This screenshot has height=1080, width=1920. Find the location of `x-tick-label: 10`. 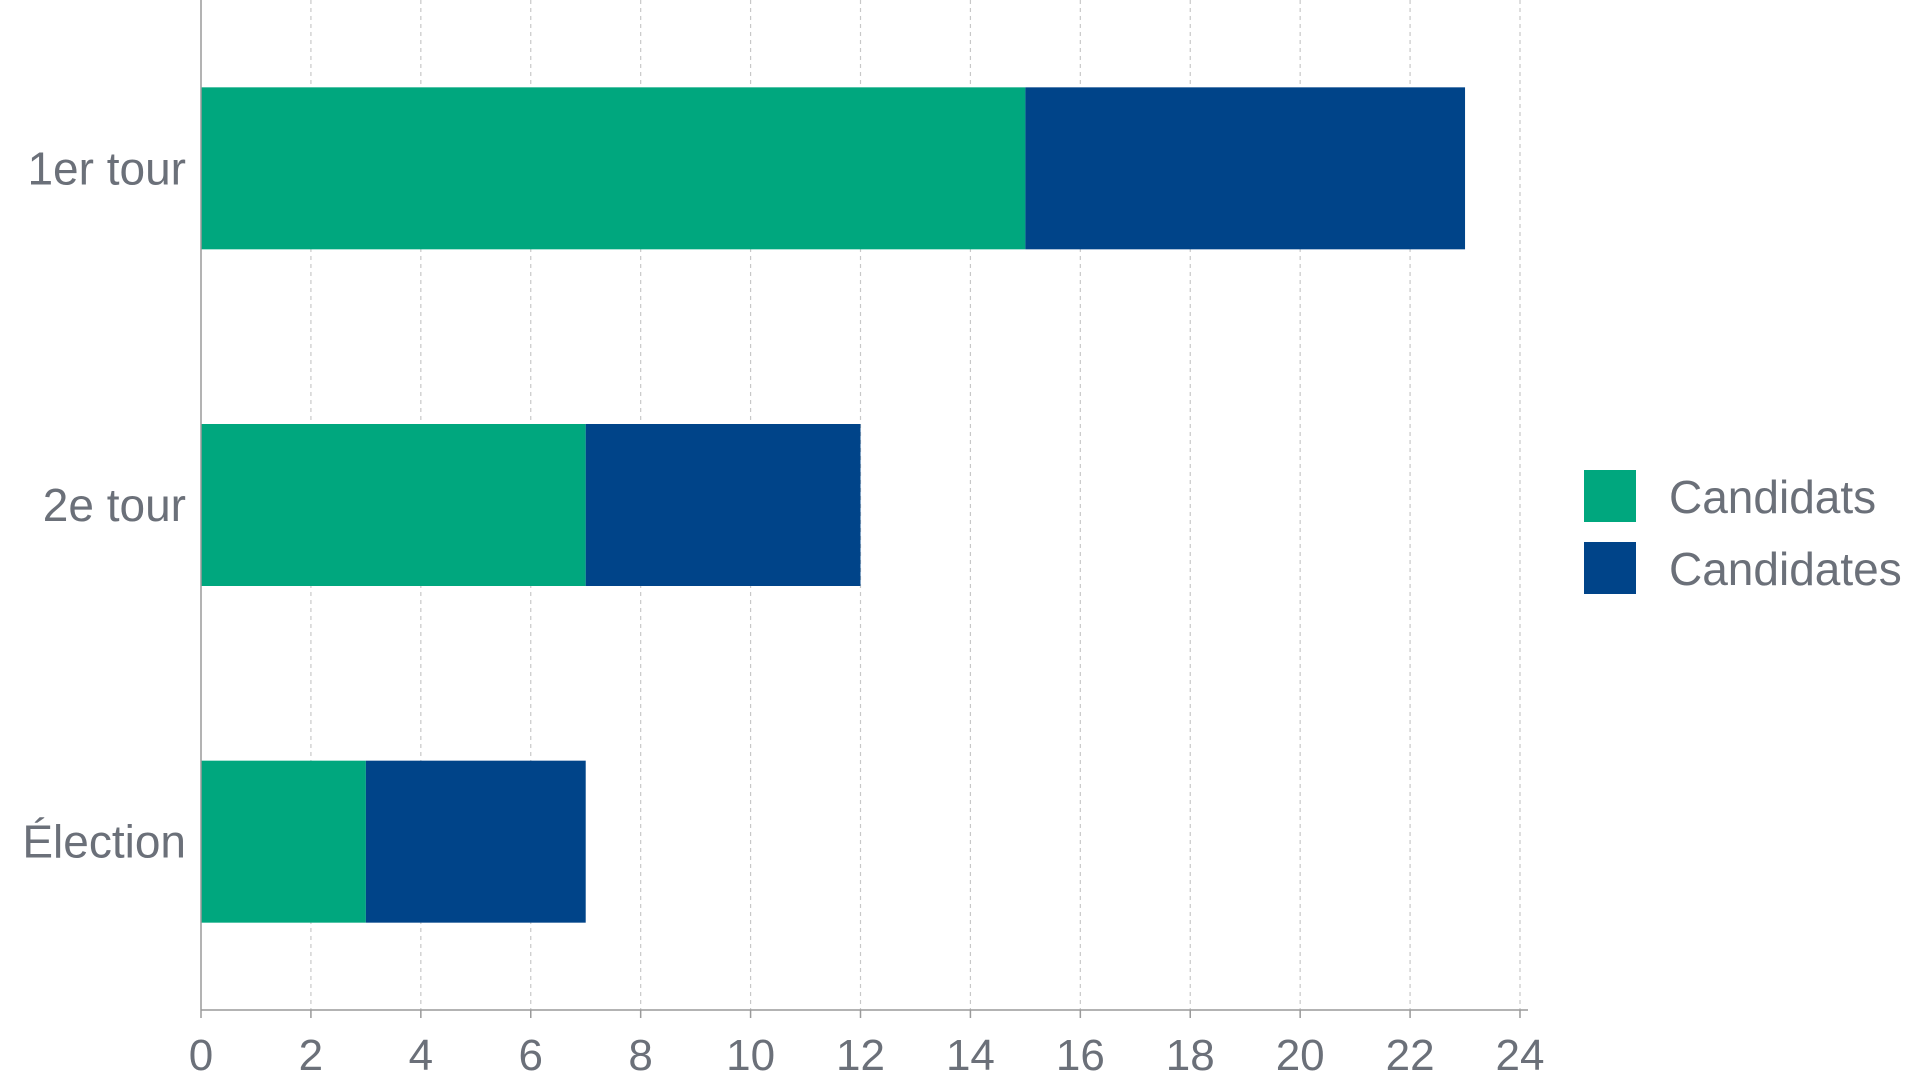

x-tick-label: 10 is located at coordinates (750, 1055).